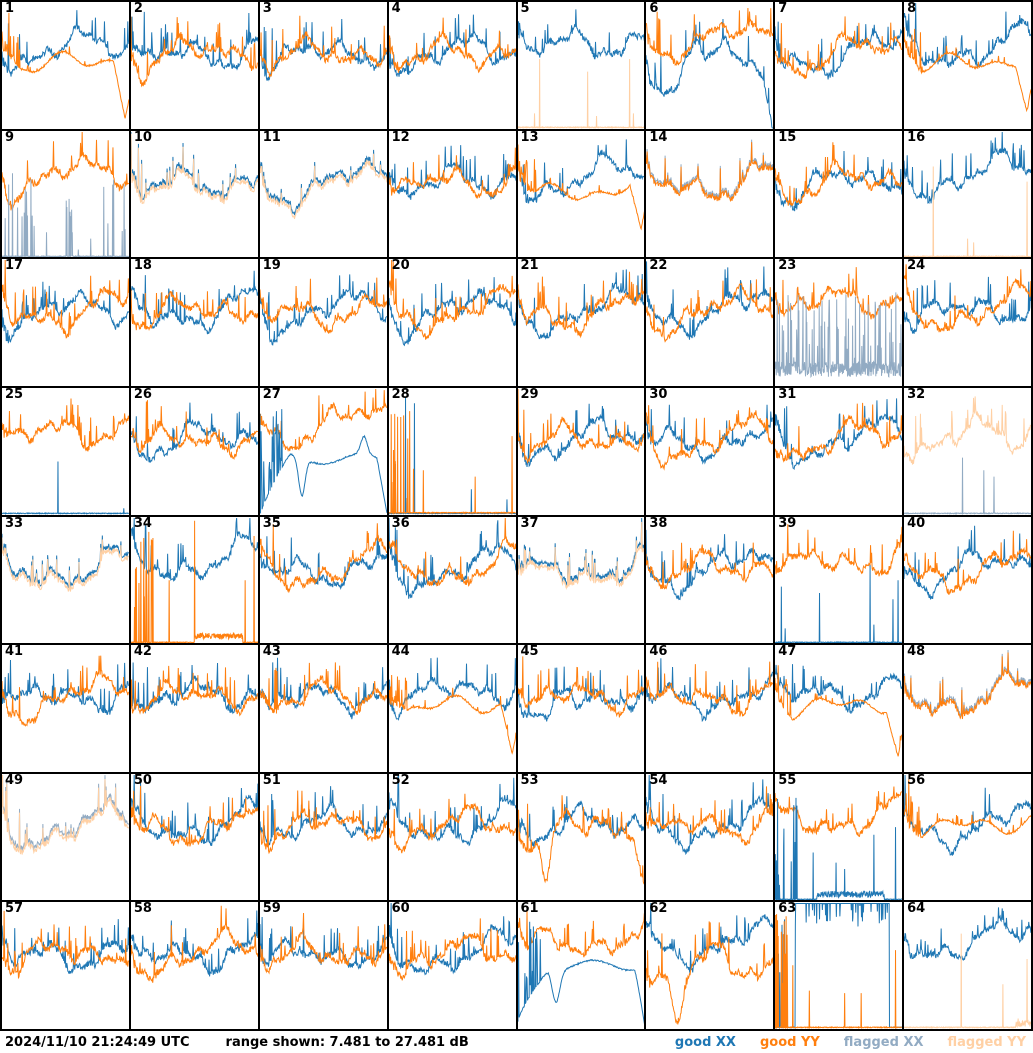 The width and height of the screenshot is (1033, 1053). Describe the element at coordinates (658, 394) in the screenshot. I see `panel-number: 30` at that location.